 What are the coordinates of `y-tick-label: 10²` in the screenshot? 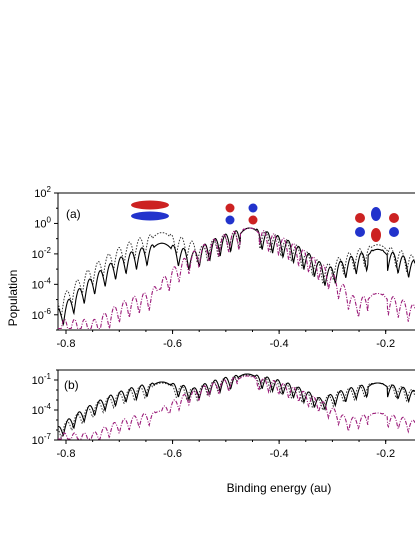 It's located at (42, 192).